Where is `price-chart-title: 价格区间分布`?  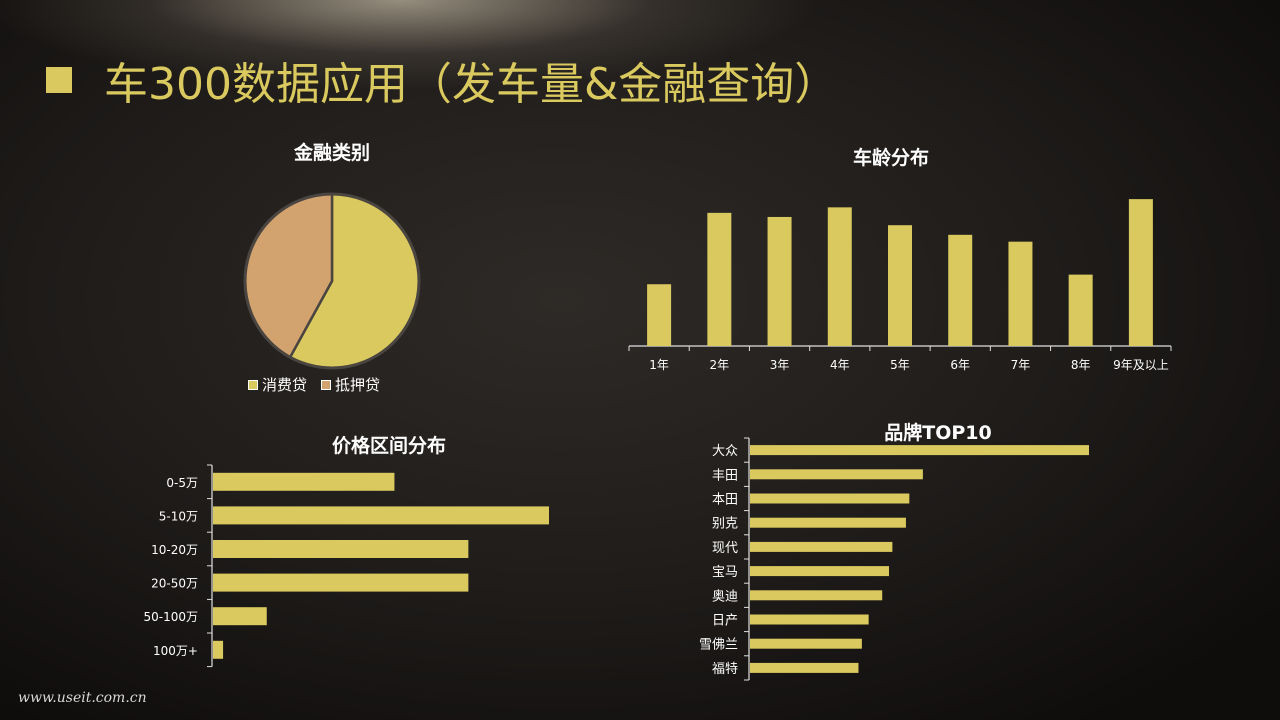 price-chart-title: 价格区间分布 is located at coordinates (388, 446).